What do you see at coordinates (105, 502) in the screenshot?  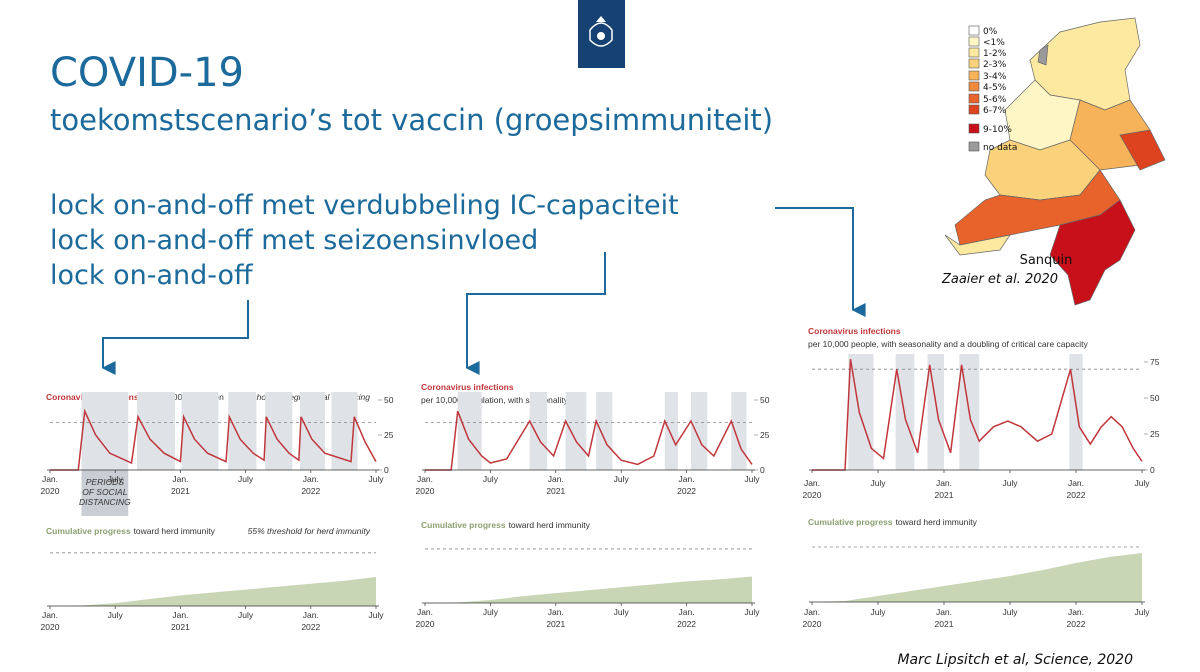 I see `band-label: DISTANCING` at bounding box center [105, 502].